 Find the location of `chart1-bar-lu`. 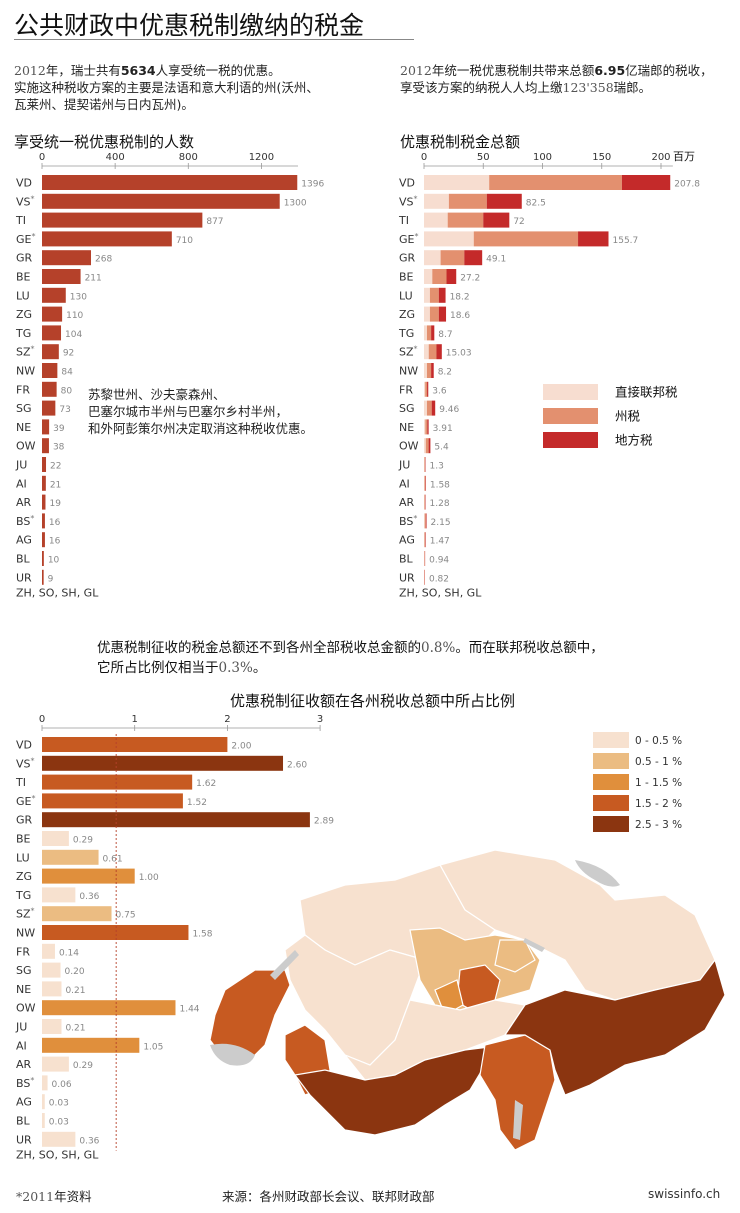

chart1-bar-lu is located at coordinates (54, 295).